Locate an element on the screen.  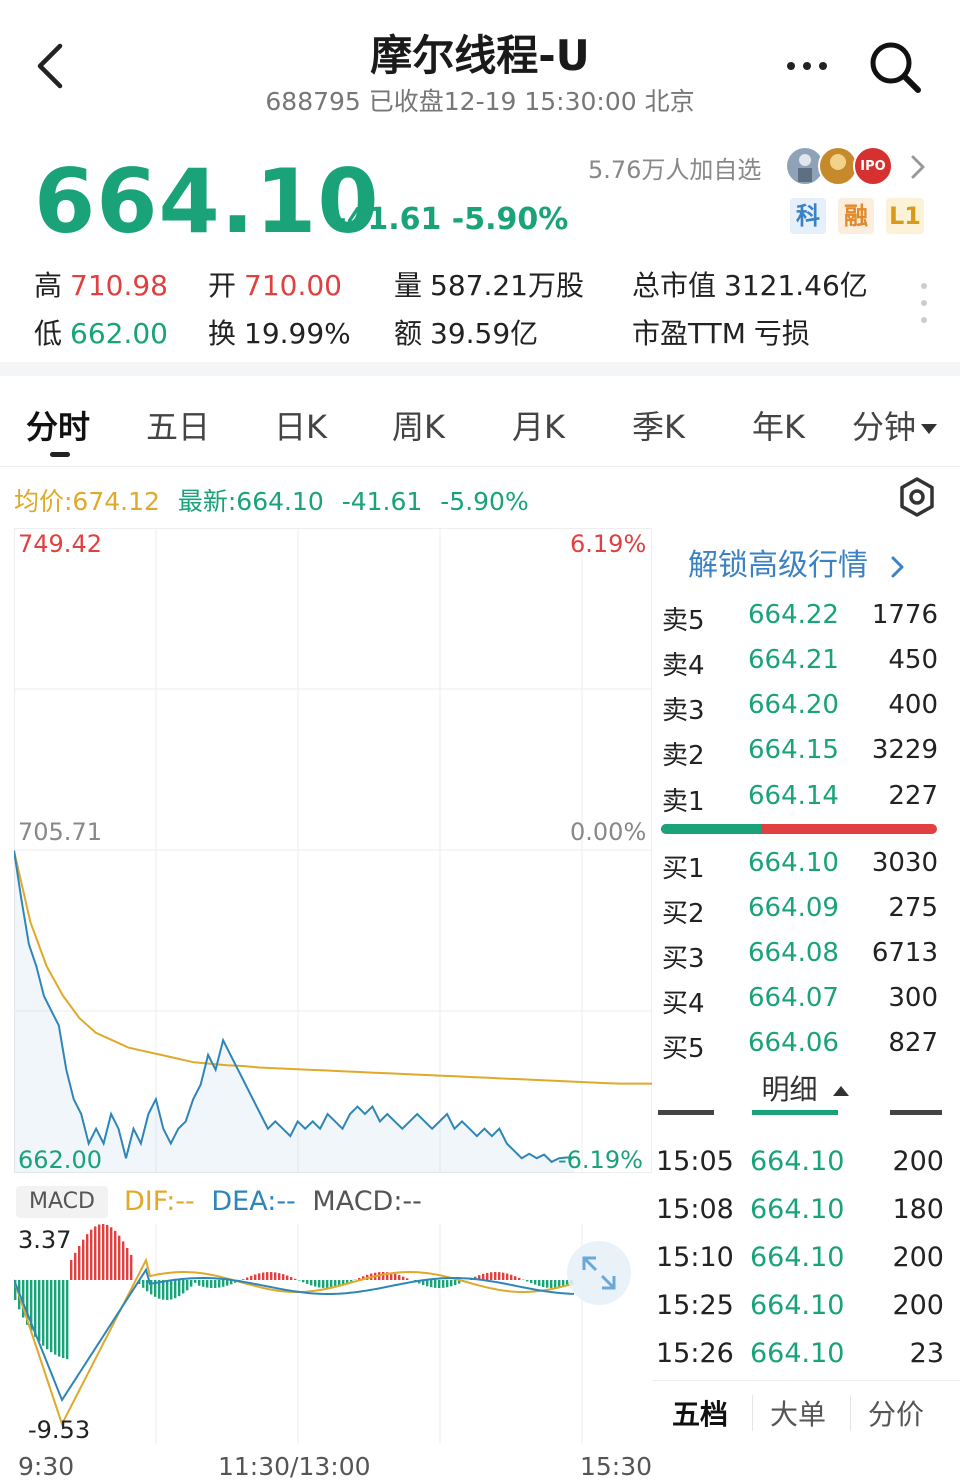
unlock-advanced-link: 解锁高级行情 is located at coordinates (798, 562).